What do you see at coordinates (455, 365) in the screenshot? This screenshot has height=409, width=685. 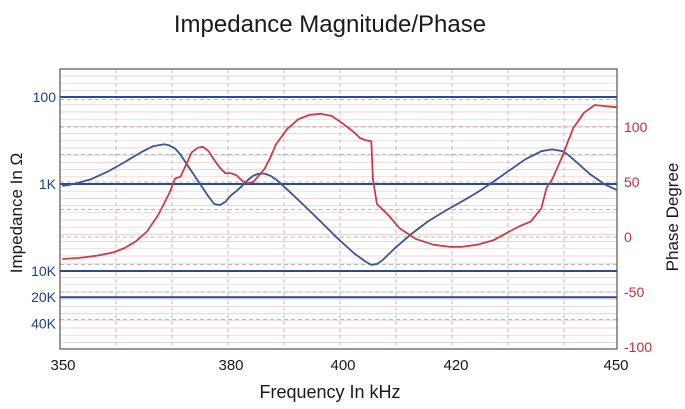 I see `x-tick-label: 420` at bounding box center [455, 365].